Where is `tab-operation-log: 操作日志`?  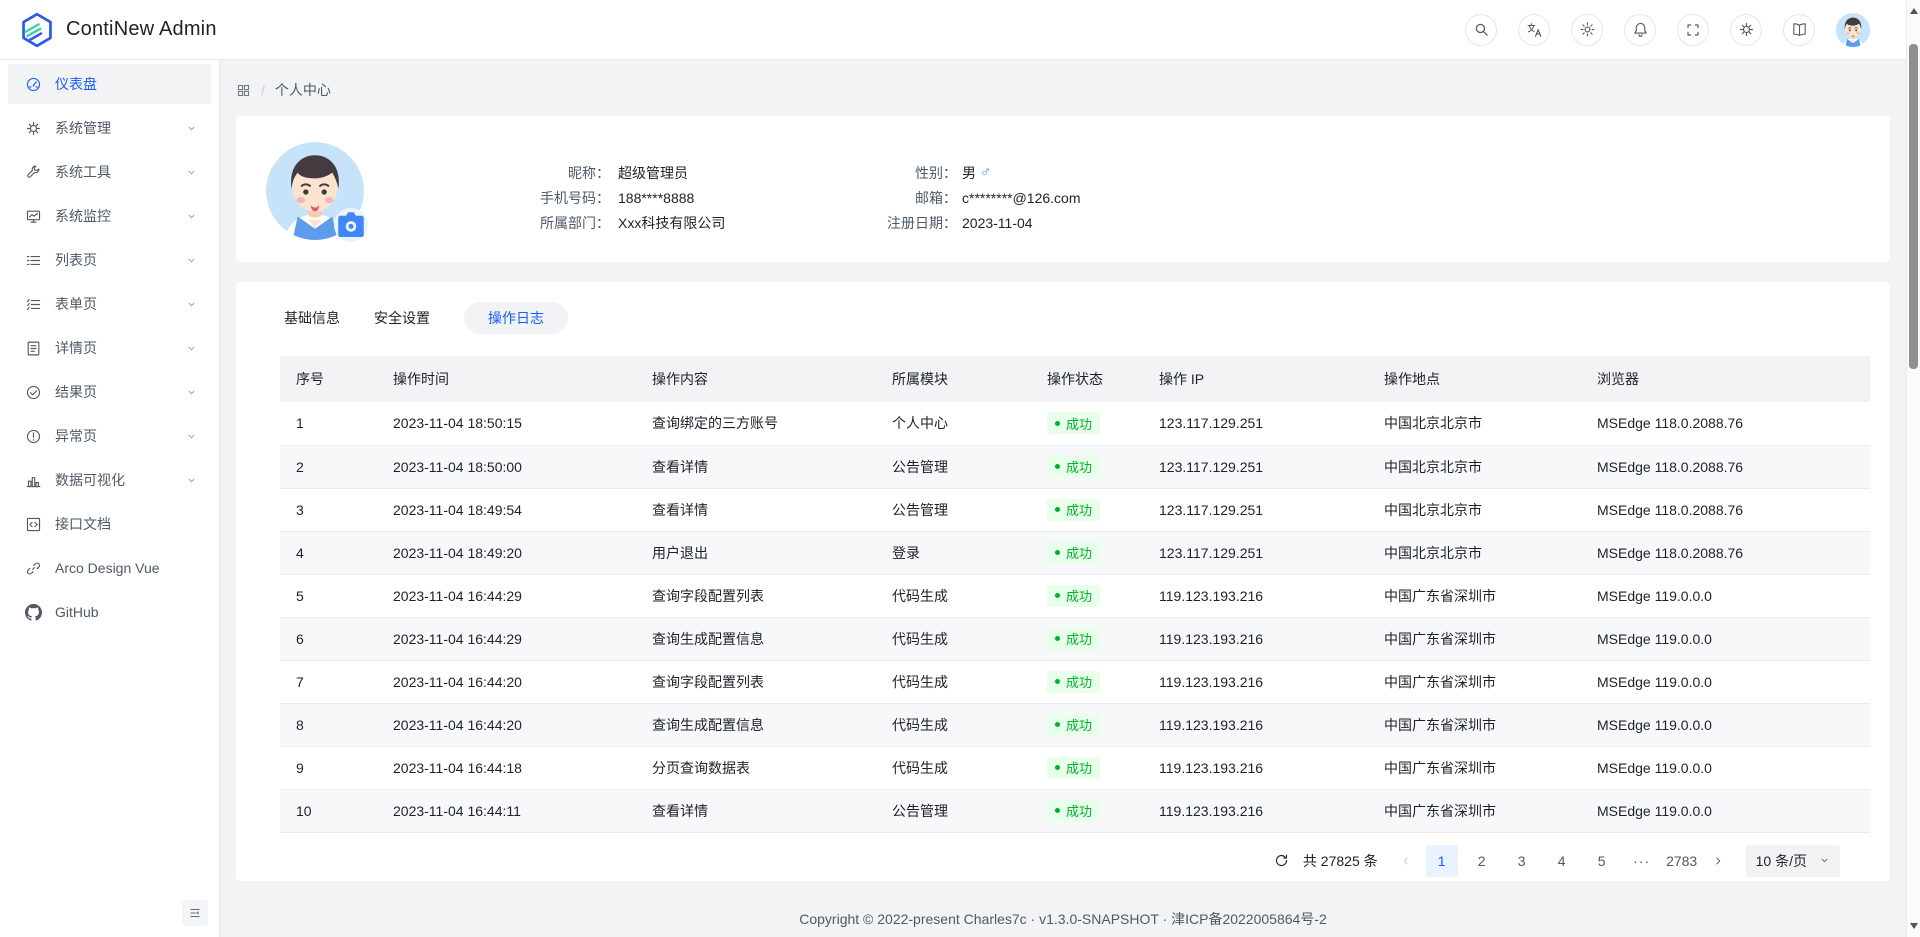
tab-operation-log: 操作日志 is located at coordinates (516, 318).